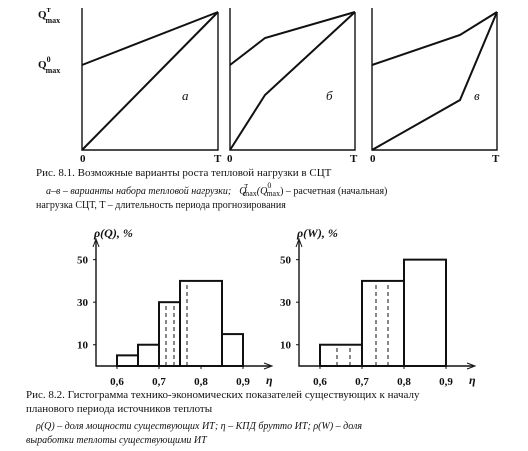 This screenshot has width=528, height=451. I want to click on panel-letter: а, so click(185, 95).